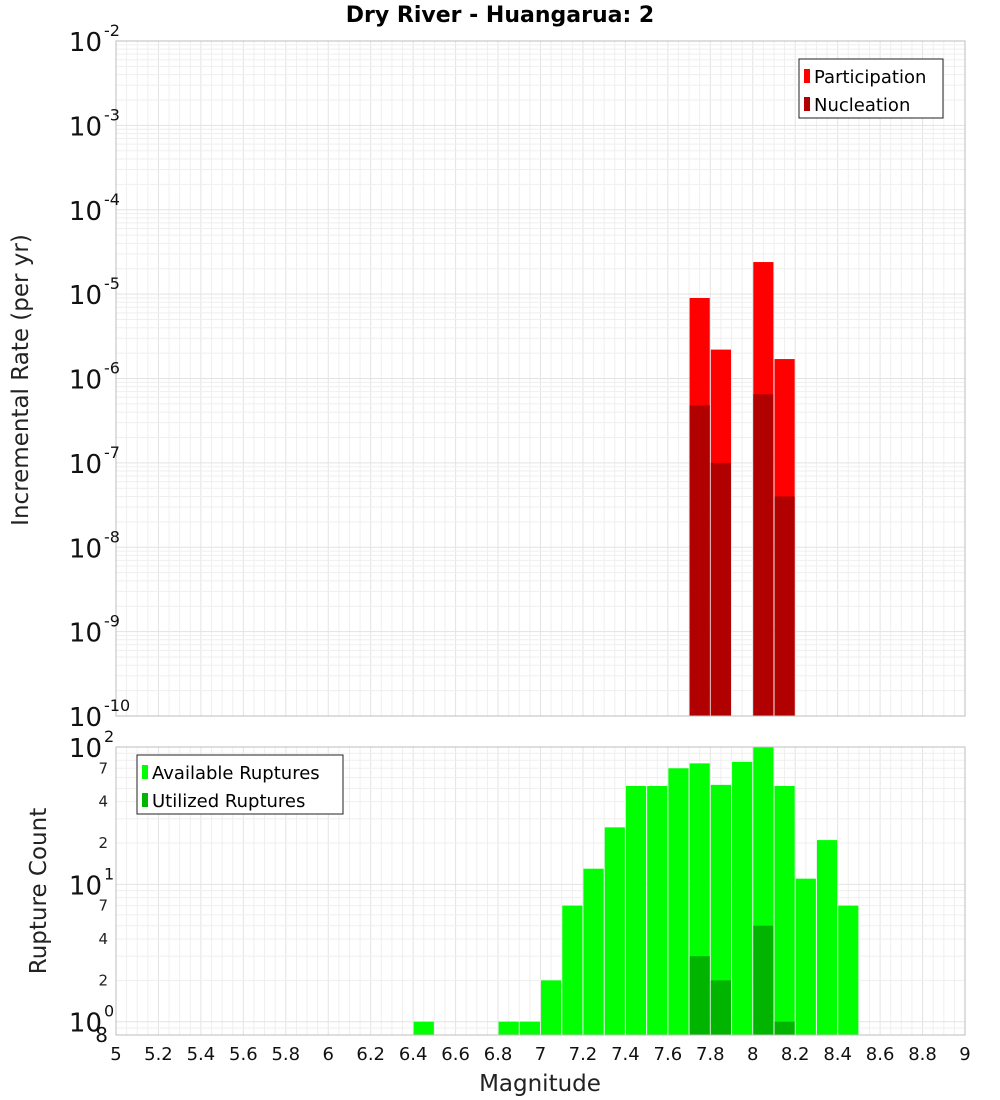 This screenshot has height=1100, width=1000. Describe the element at coordinates (112, 199) in the screenshot. I see `top-y-tick-exponent: -4` at that location.